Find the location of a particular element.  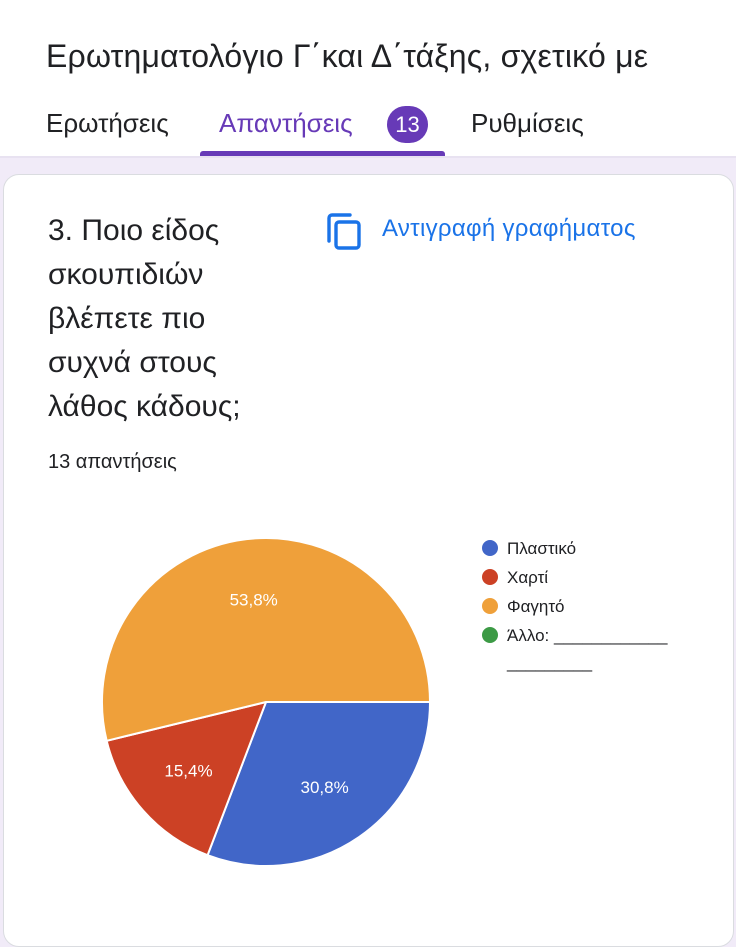

legend-label-1: Πλαστικό is located at coordinates (541, 548).